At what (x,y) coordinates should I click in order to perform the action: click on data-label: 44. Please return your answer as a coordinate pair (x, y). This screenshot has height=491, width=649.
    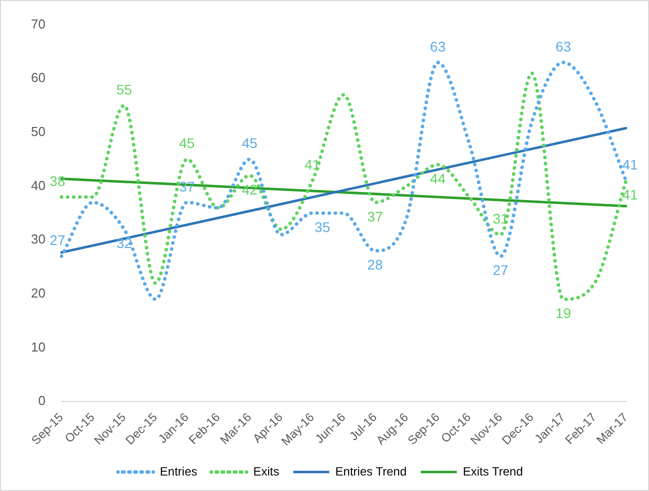
    Looking at the image, I should click on (438, 178).